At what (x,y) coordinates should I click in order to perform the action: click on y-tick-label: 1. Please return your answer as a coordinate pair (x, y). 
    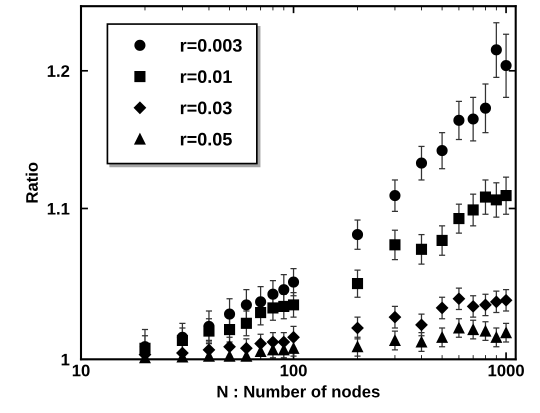
    Looking at the image, I should click on (66, 360).